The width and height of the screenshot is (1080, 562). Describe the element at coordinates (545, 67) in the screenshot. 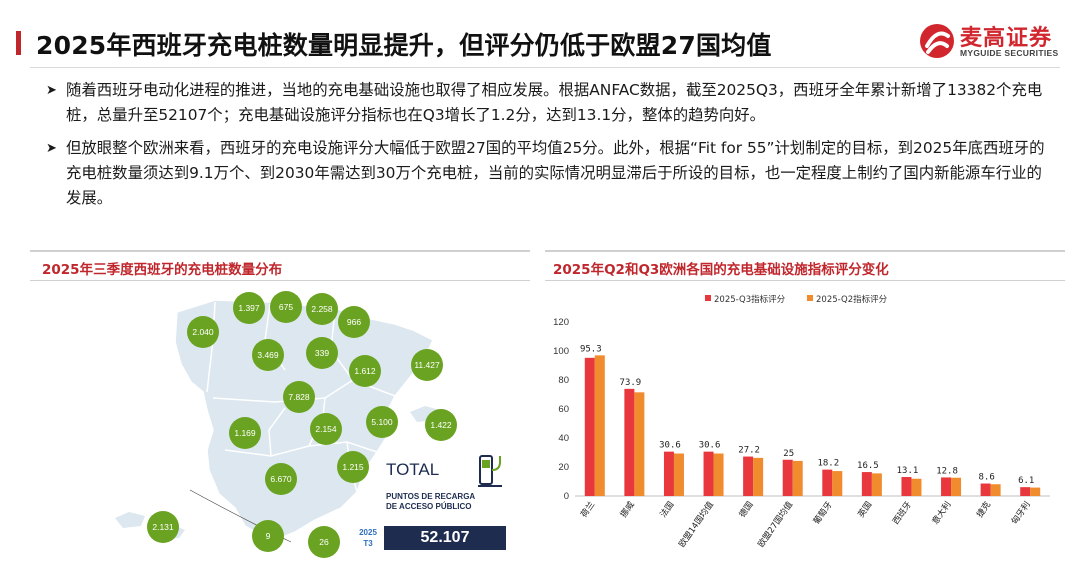

I see `title-divider` at that location.